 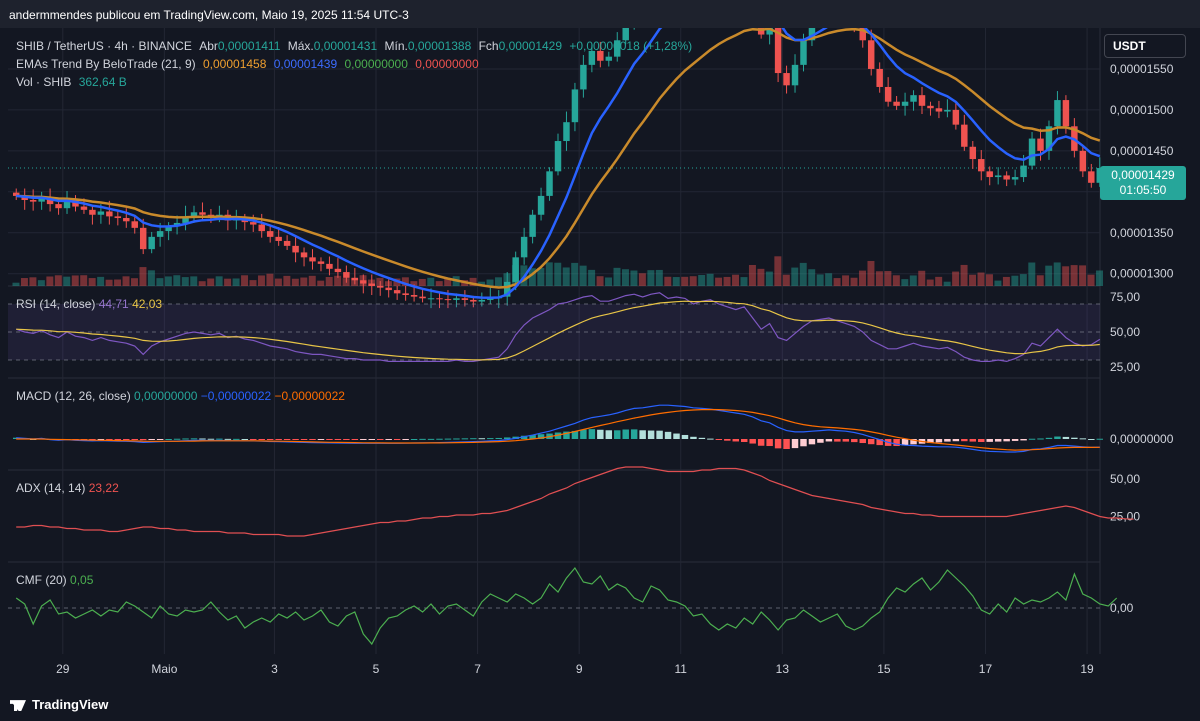 What do you see at coordinates (300, 46) in the screenshot?
I see `ohlc-high-label: Máx.` at bounding box center [300, 46].